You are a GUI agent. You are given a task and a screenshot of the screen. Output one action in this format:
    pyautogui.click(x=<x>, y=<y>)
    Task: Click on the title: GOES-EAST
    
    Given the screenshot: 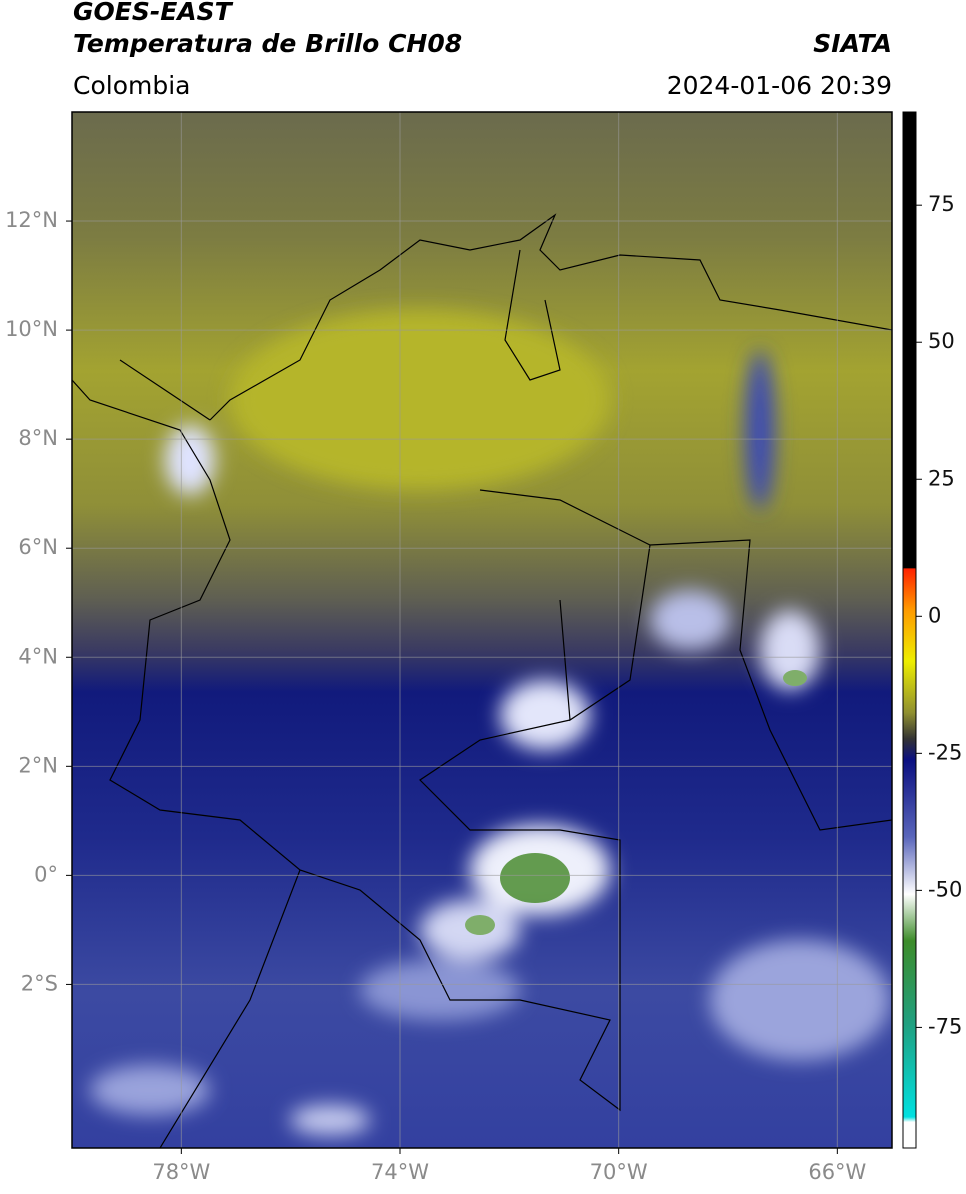 What is the action you would take?
    pyautogui.click(x=153, y=13)
    